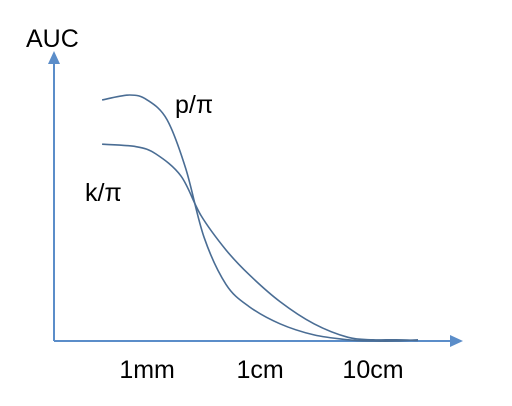 This screenshot has width=512, height=406. I want to click on x-tick-label-0: 1mm, so click(147, 370).